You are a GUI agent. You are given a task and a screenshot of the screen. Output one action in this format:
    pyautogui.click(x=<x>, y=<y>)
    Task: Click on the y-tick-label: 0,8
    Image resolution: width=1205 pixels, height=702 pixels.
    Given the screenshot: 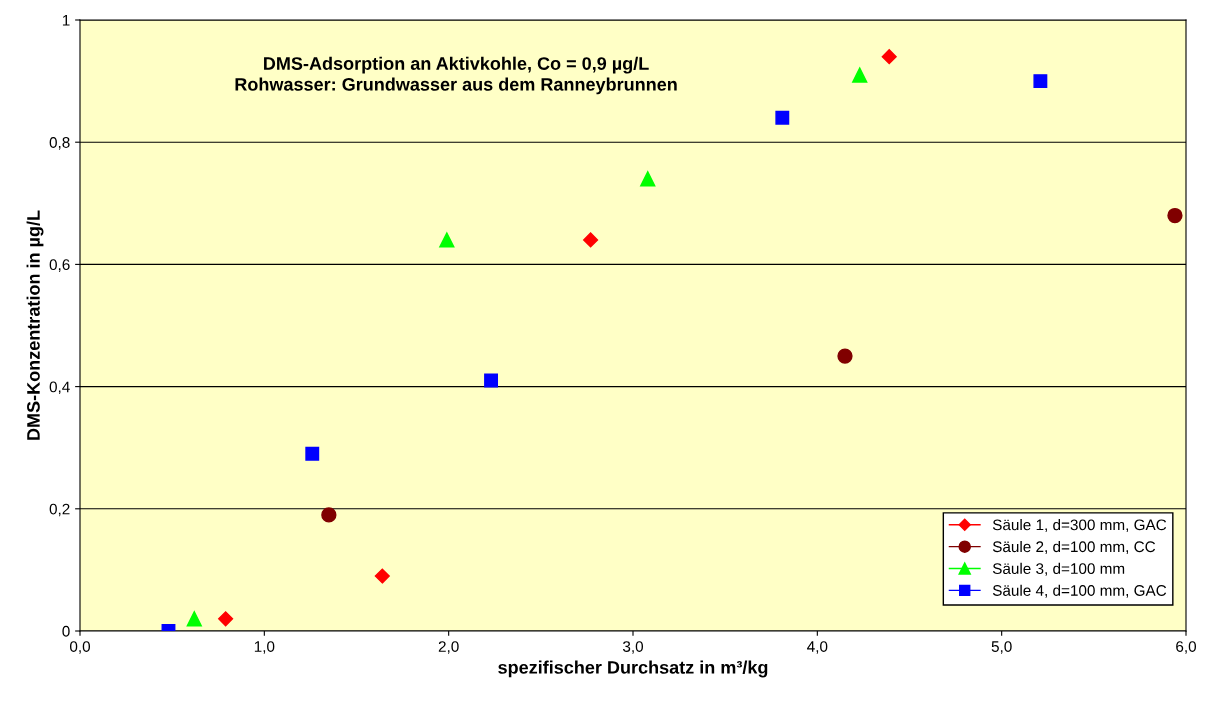 What is the action you would take?
    pyautogui.click(x=59, y=143)
    